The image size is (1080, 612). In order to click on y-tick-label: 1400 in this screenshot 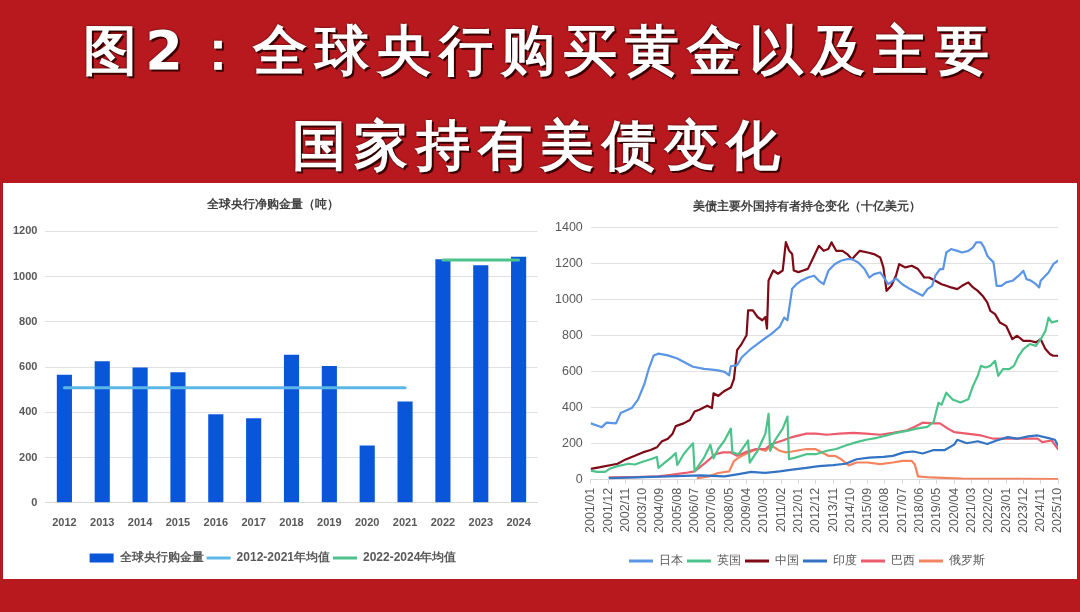, I will do `click(569, 226)`.